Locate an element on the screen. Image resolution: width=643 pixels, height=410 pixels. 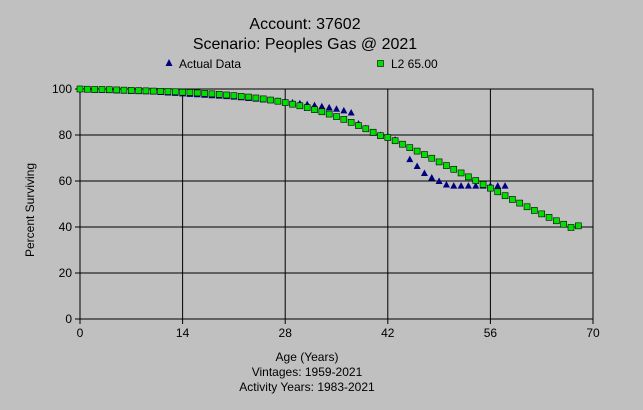
y-tick-label: 100 is located at coordinates (62, 89).